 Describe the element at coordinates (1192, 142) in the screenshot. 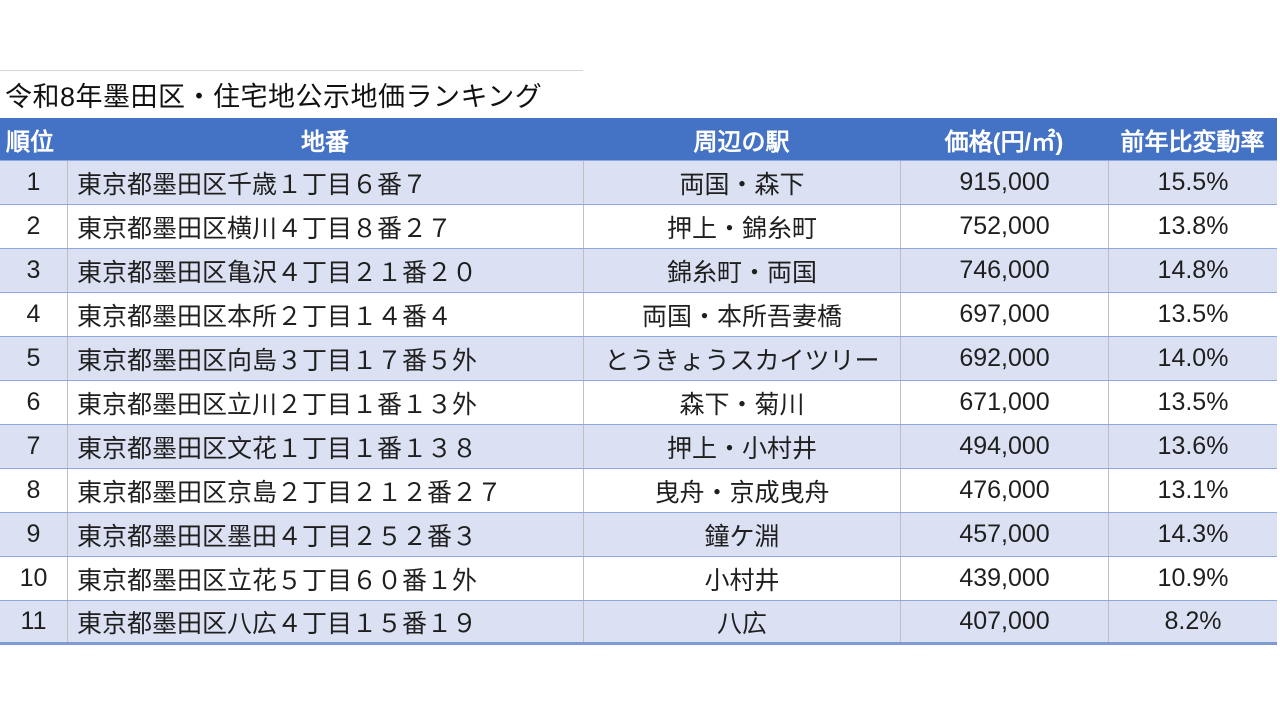

I see `column-header-change: 前年比変動率` at that location.